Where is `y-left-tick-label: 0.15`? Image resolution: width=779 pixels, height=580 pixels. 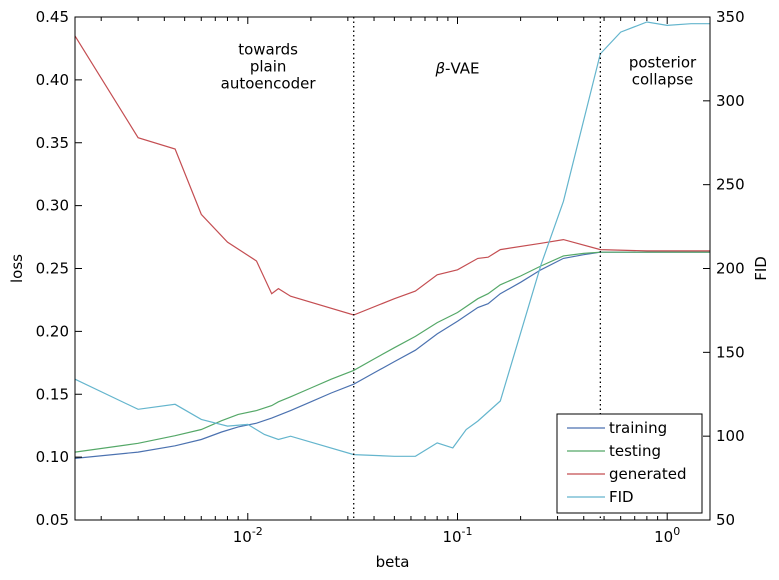
y-left-tick-label: 0.15 is located at coordinates (52, 394).